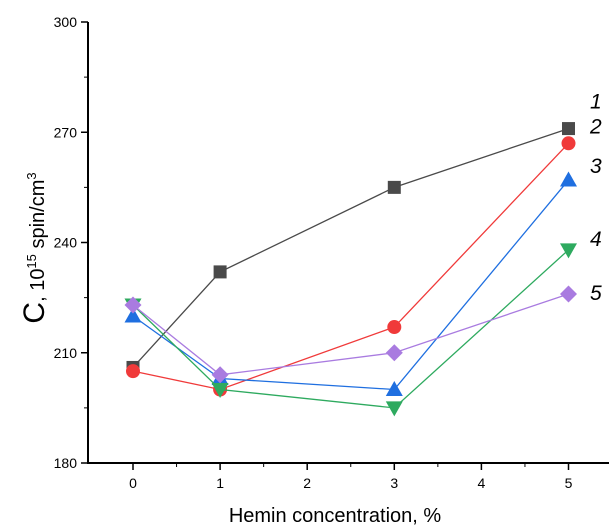 This screenshot has height=528, width=609. Describe the element at coordinates (66, 353) in the screenshot. I see `y-tick-label: 210` at that location.